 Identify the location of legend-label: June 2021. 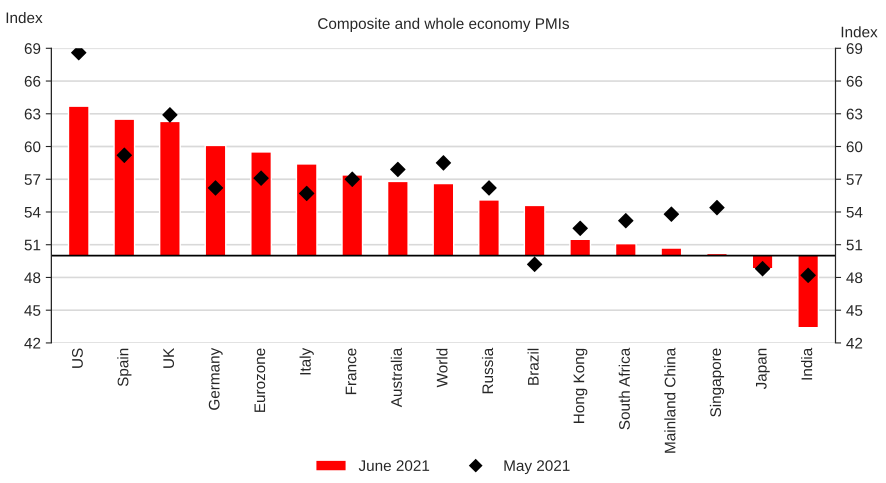
(394, 466).